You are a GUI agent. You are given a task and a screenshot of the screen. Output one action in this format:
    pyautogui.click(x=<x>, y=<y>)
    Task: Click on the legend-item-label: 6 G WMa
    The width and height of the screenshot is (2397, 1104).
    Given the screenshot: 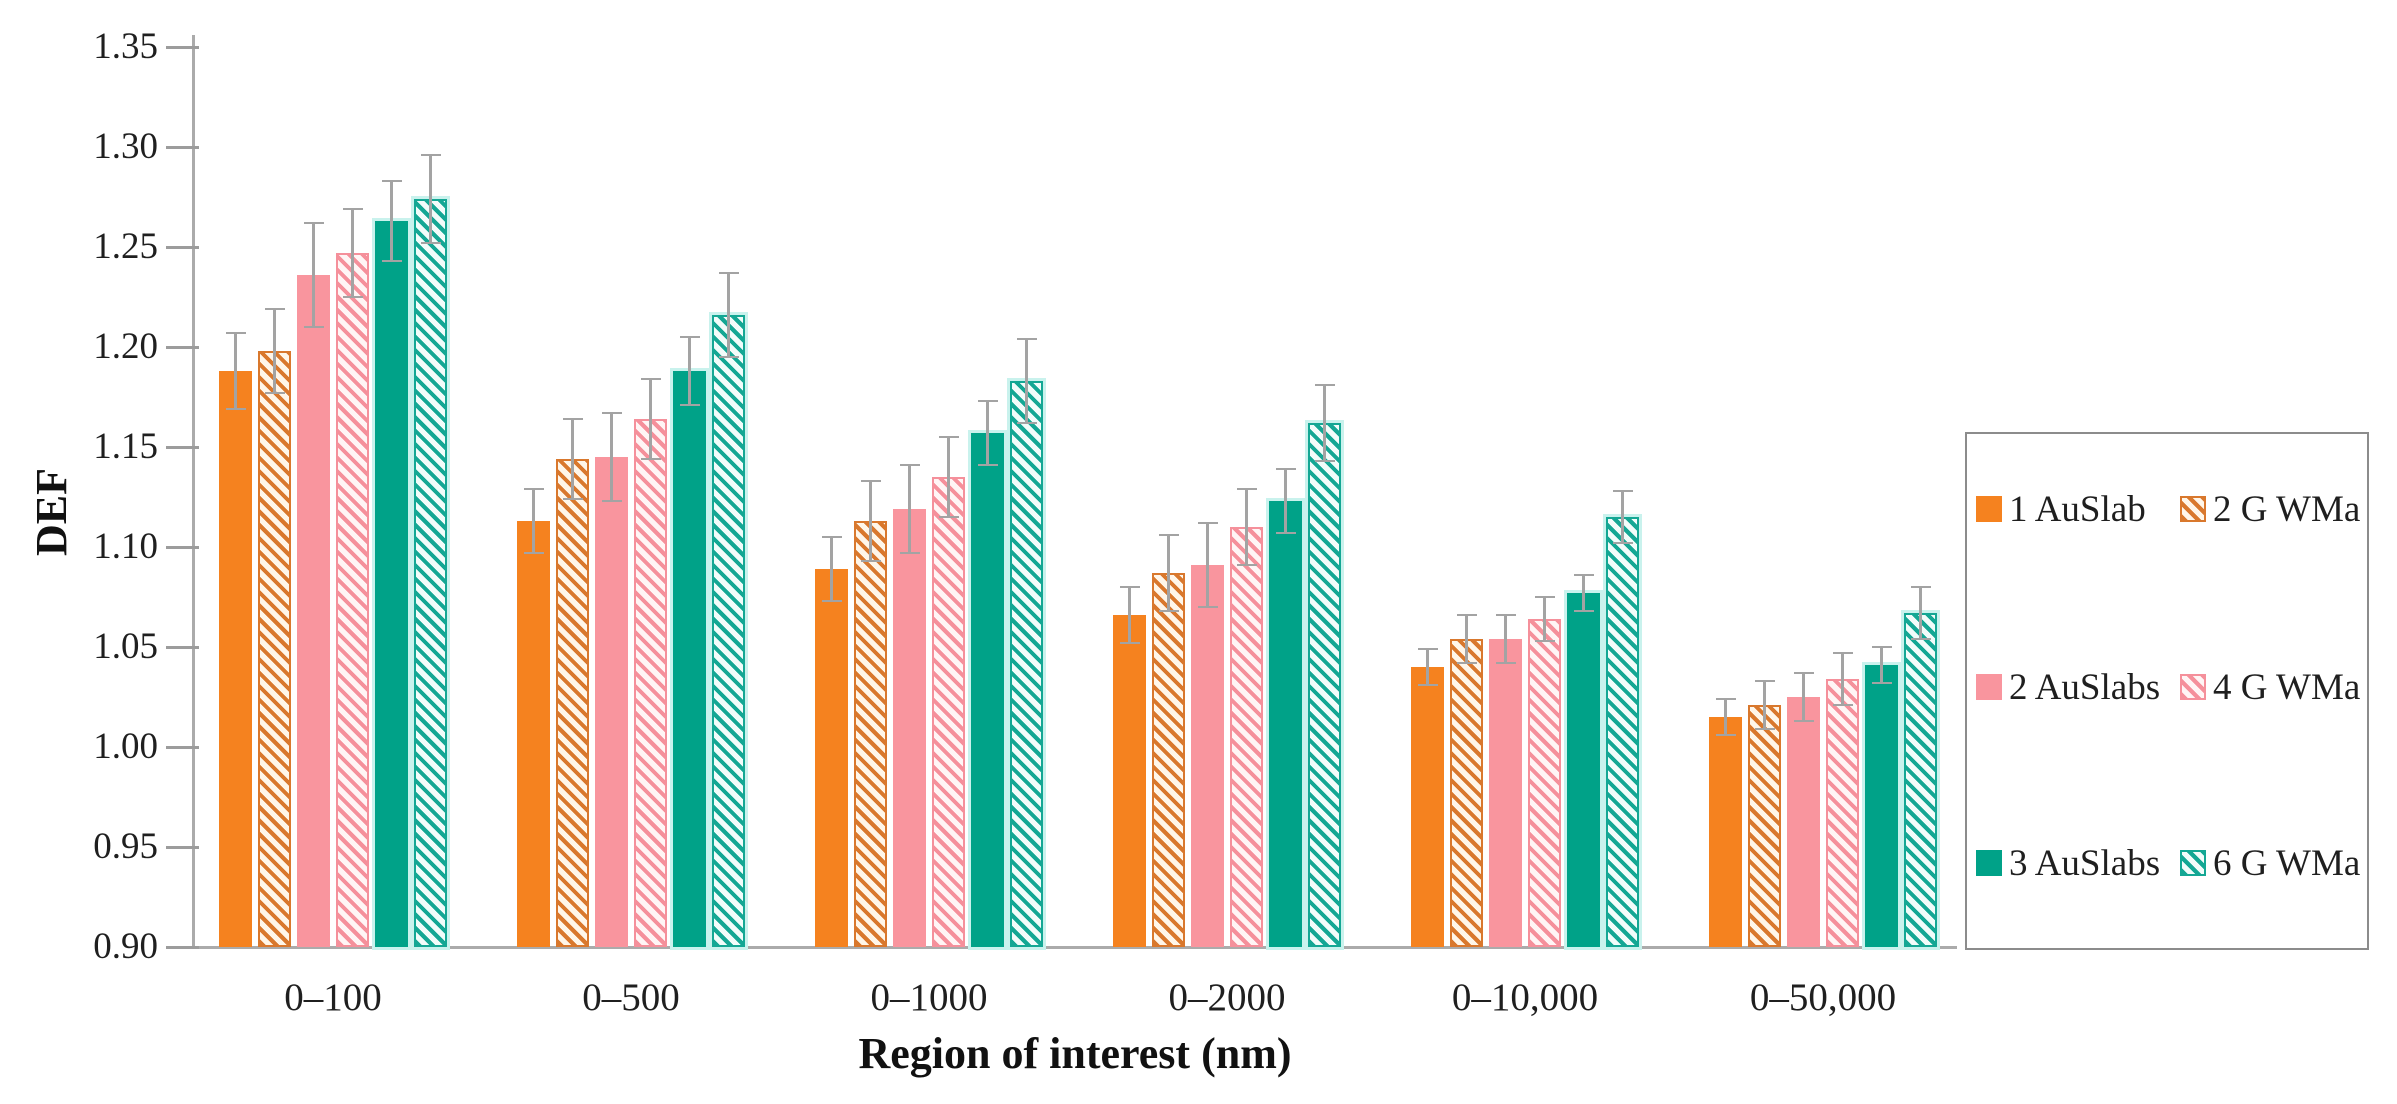 What is the action you would take?
    pyautogui.click(x=2287, y=863)
    